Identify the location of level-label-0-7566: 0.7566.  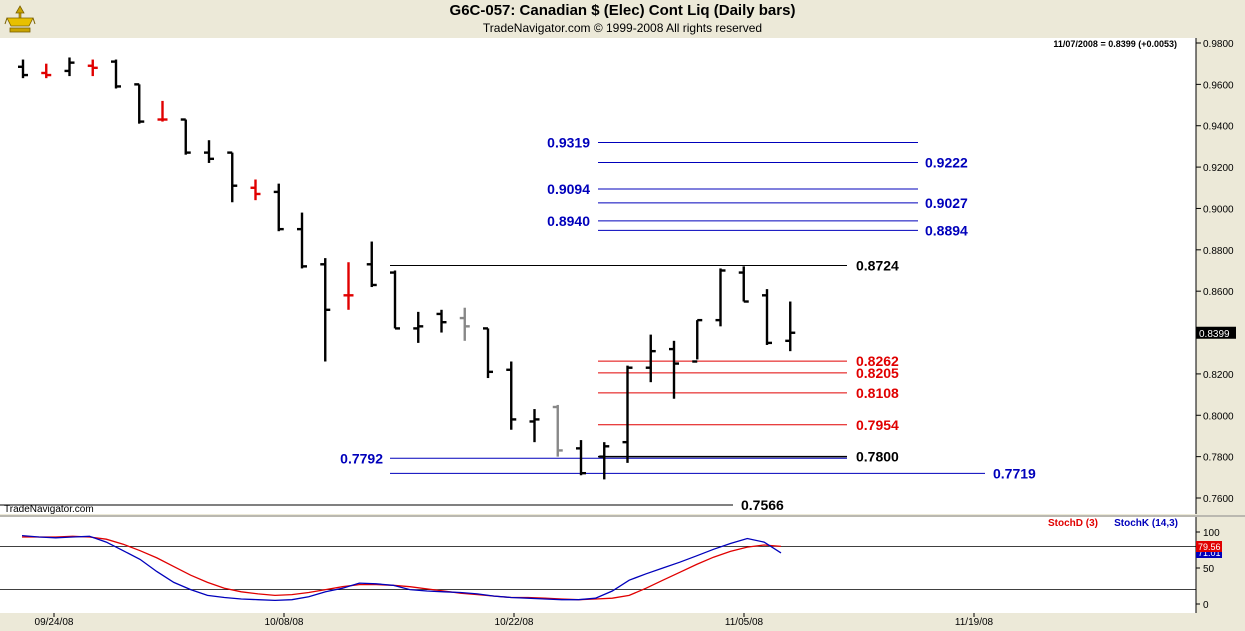
(762, 505).